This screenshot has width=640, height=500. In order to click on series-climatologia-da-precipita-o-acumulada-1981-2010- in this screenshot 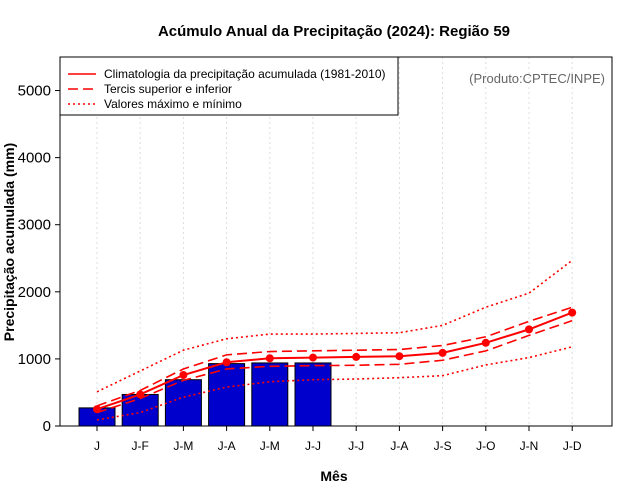, I will do `click(334, 361)`.